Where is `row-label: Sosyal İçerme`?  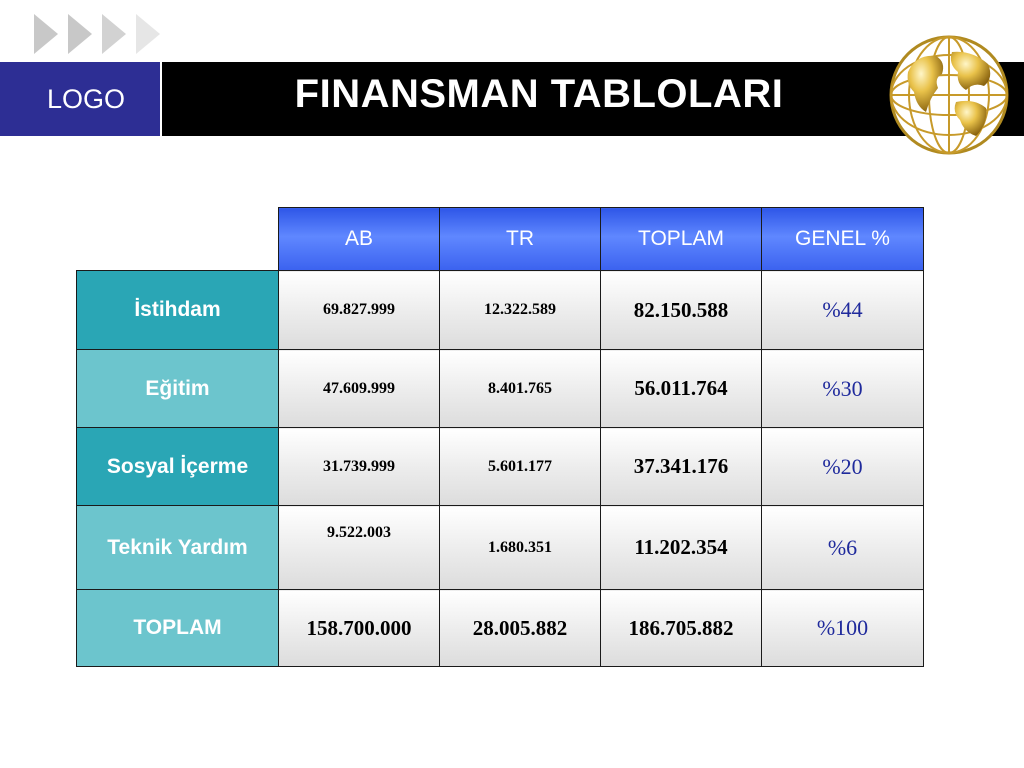
row-label: Sosyal İçerme is located at coordinates (177, 466).